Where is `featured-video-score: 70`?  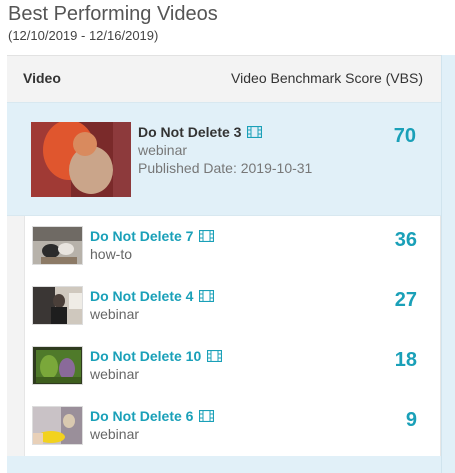 featured-video-score: 70 is located at coordinates (404, 136).